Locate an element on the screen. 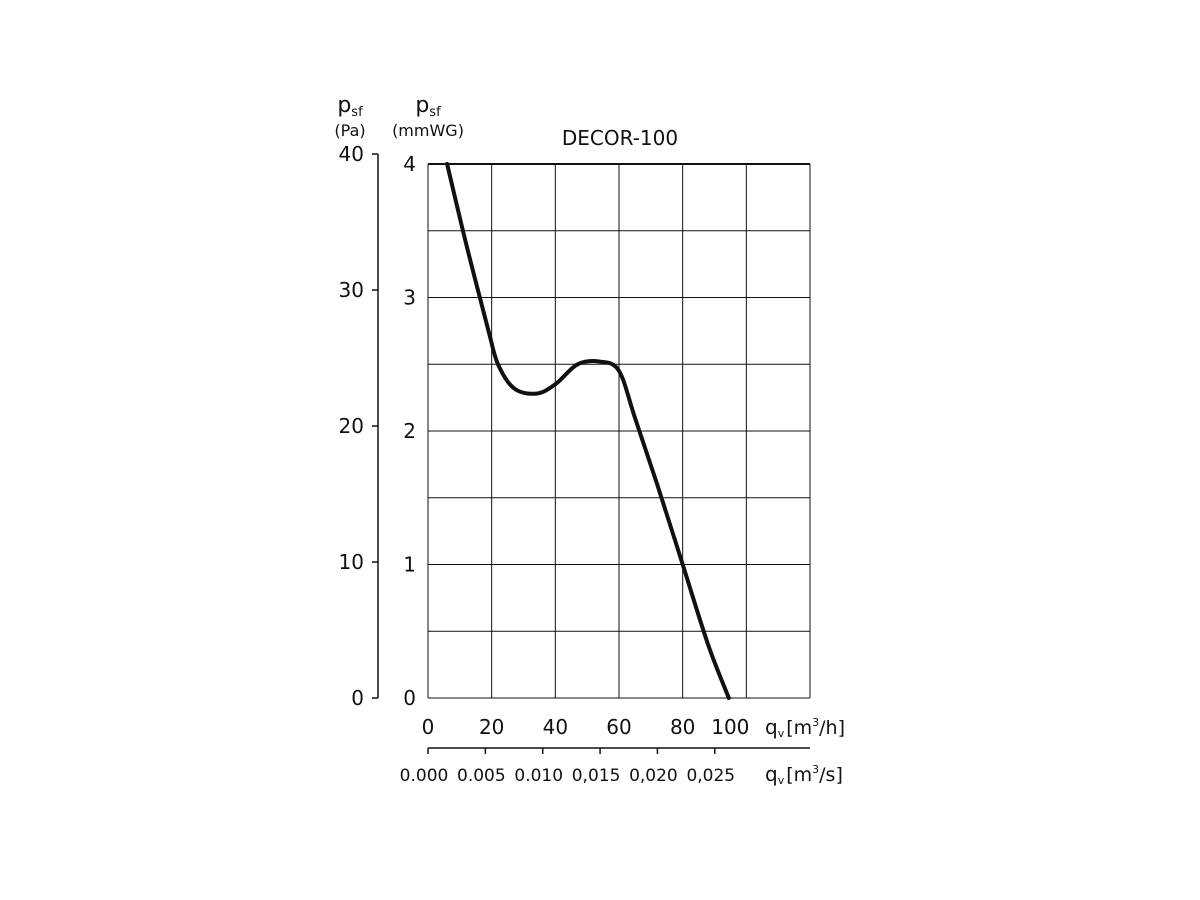 This screenshot has width=1200, height=900. left-tick-label: 0 is located at coordinates (357, 698).